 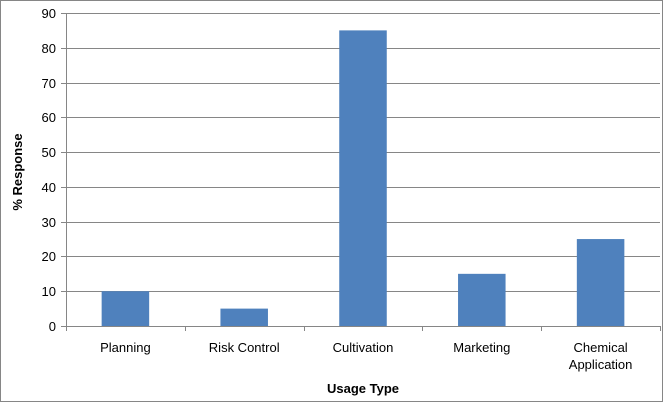 I want to click on y-tick-label: 10, so click(x=49, y=291).